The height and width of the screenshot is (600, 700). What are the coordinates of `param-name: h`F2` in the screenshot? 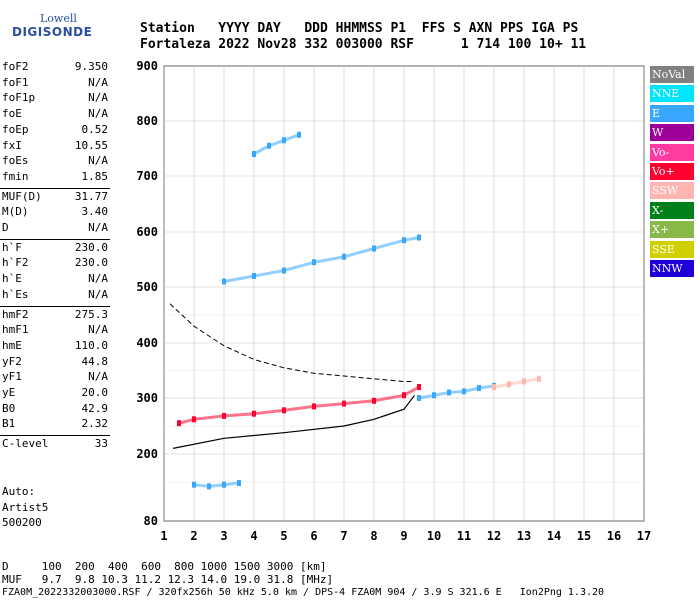 It's located at (15, 263).